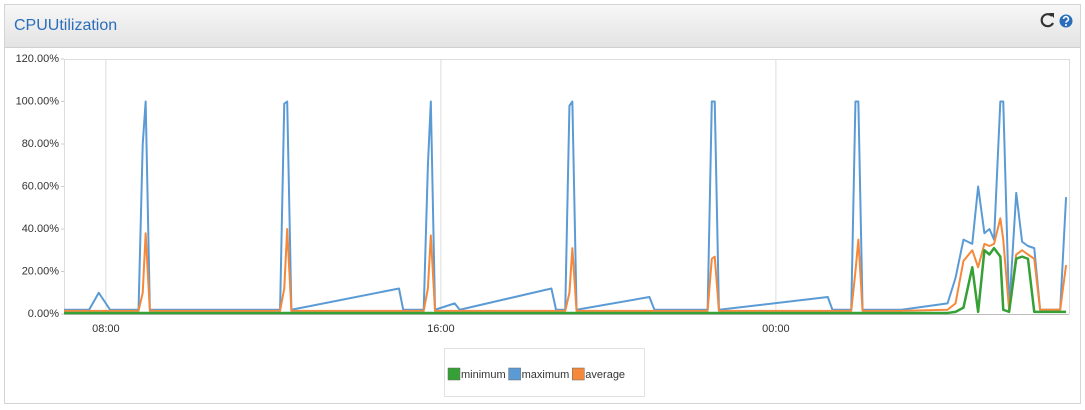  Describe the element at coordinates (106, 329) in the screenshot. I see `x-tick-label: 08:00` at that location.